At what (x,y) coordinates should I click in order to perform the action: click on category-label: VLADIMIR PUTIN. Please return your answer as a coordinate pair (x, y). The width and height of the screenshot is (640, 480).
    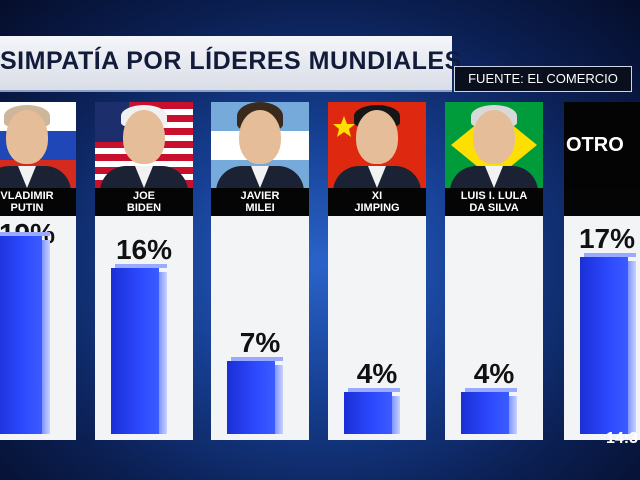
    Looking at the image, I should click on (38, 202).